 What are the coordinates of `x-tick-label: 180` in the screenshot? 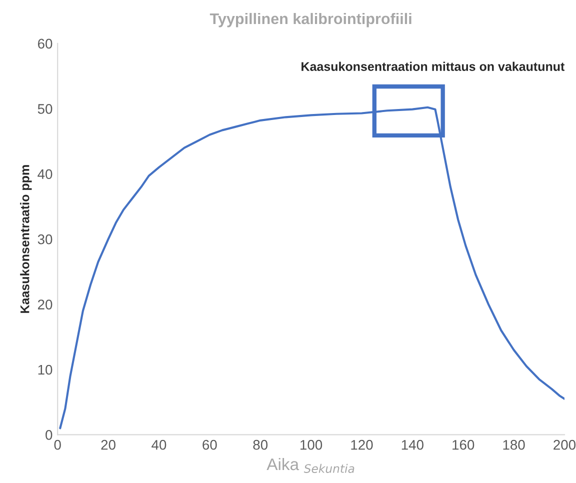 It's located at (514, 445).